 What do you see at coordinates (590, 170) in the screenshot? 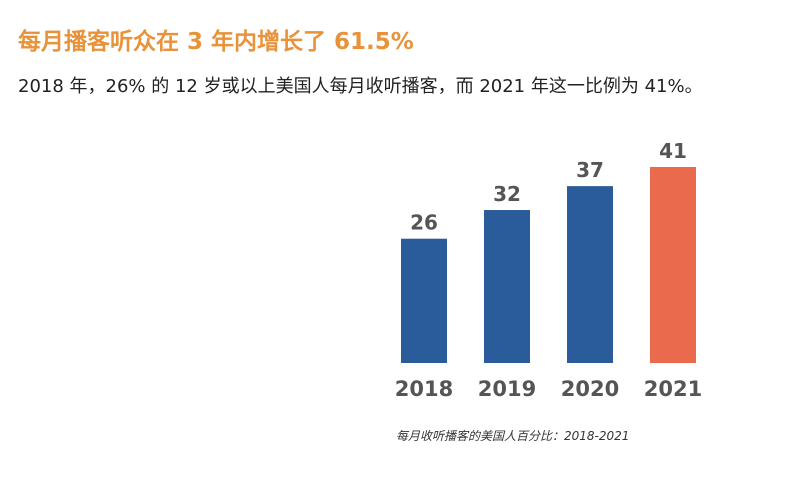
I see `data-label-2020: 37` at bounding box center [590, 170].